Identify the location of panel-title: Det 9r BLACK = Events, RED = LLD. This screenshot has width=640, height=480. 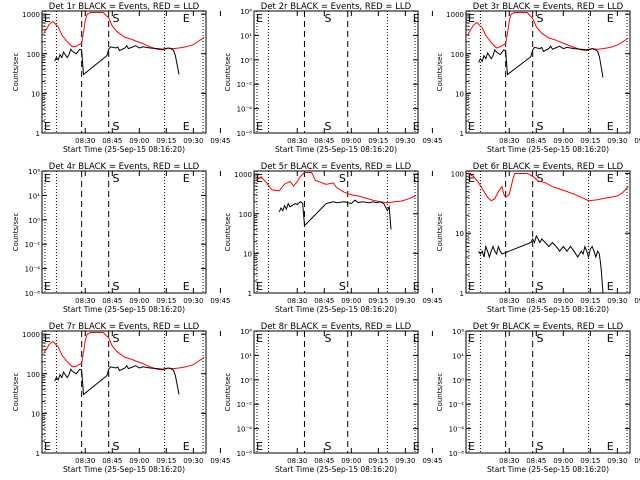
(548, 327).